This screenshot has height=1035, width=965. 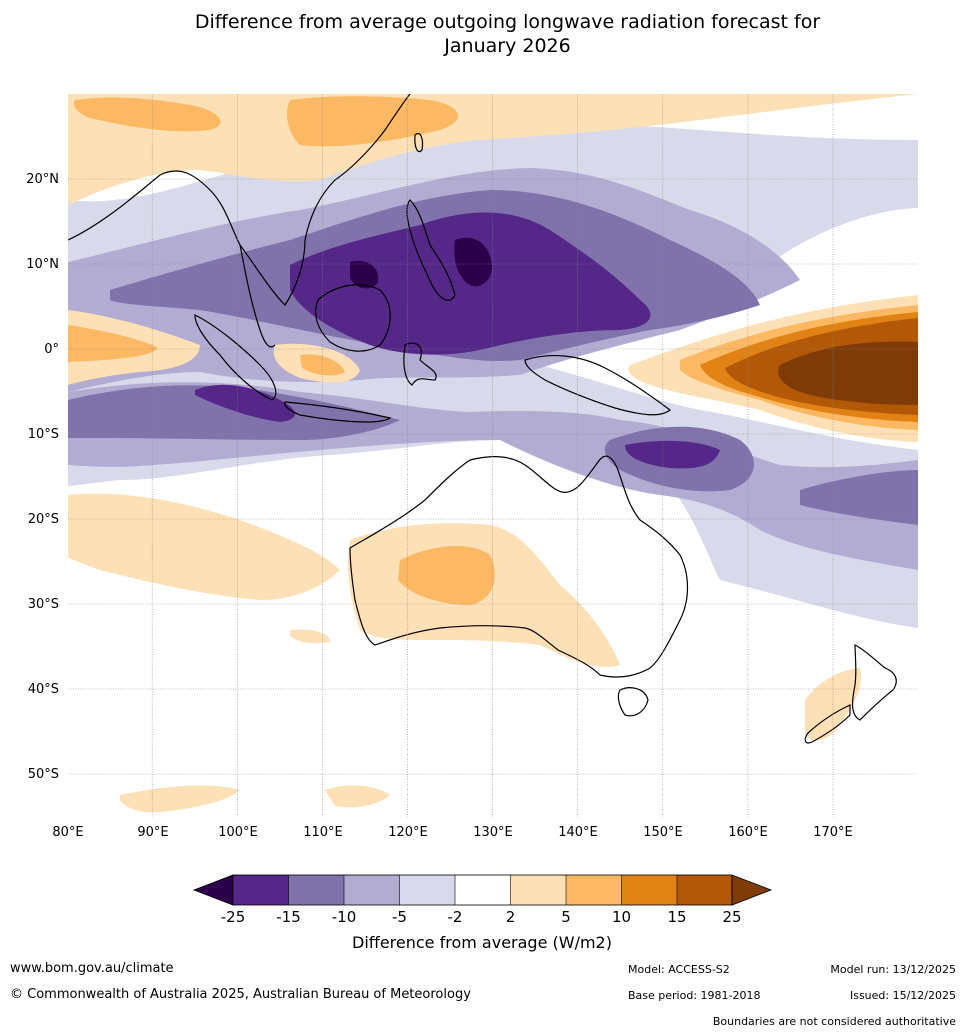 What do you see at coordinates (455, 917) in the screenshot?
I see `colorbar-tick-label: -2` at bounding box center [455, 917].